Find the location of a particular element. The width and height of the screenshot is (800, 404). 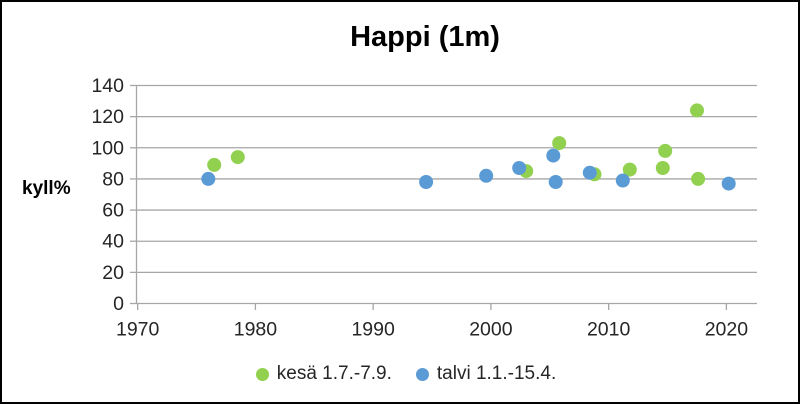

y-axis-title: kyll% is located at coordinates (46, 188).